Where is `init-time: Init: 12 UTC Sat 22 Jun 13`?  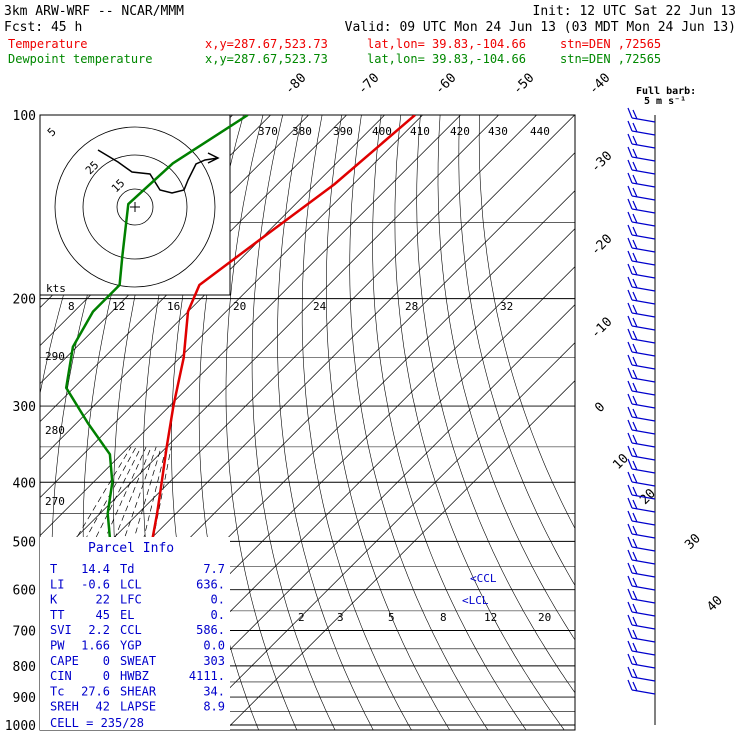 init-time: Init: 12 UTC Sat 22 Jun 13 is located at coordinates (635, 11).